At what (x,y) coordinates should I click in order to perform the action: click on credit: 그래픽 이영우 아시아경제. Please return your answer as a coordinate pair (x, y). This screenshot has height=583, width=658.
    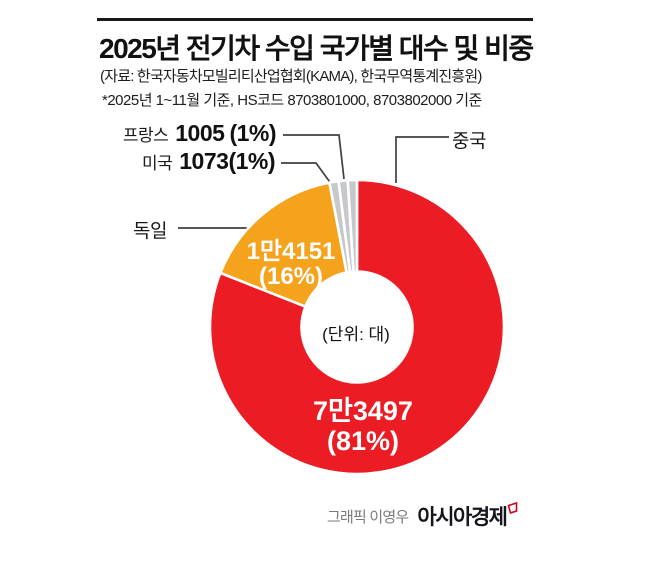
    Looking at the image, I should click on (422, 516).